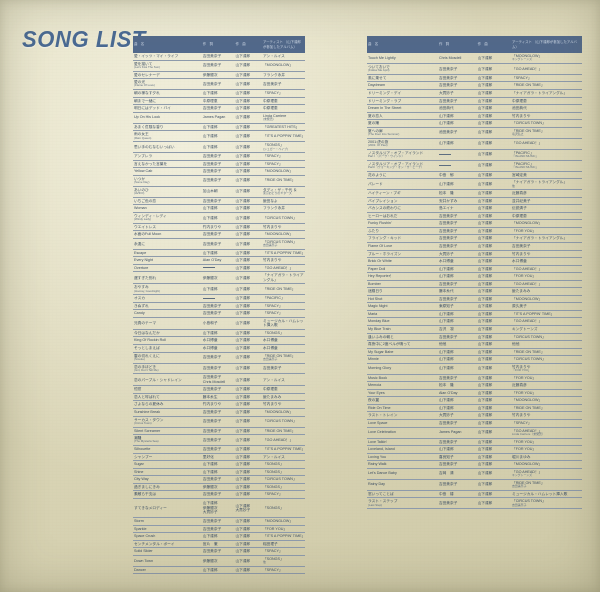 The image size is (600, 592). What do you see at coordinates (546, 474) in the screenshot?
I see `artist-album-cell: 「GO AHEAD！」 キングトーンズ` at bounding box center [546, 474].